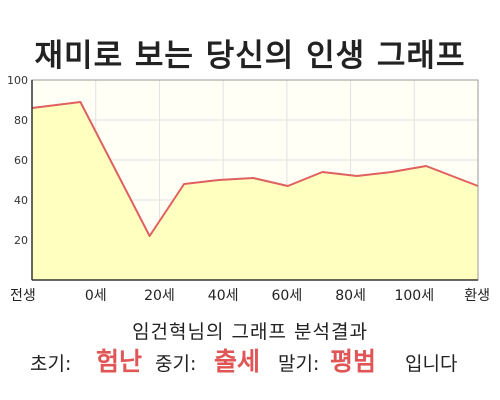 This screenshot has width=500, height=400. What do you see at coordinates (176, 364) in the screenshot?
I see `middle-label: 중기:` at bounding box center [176, 364].